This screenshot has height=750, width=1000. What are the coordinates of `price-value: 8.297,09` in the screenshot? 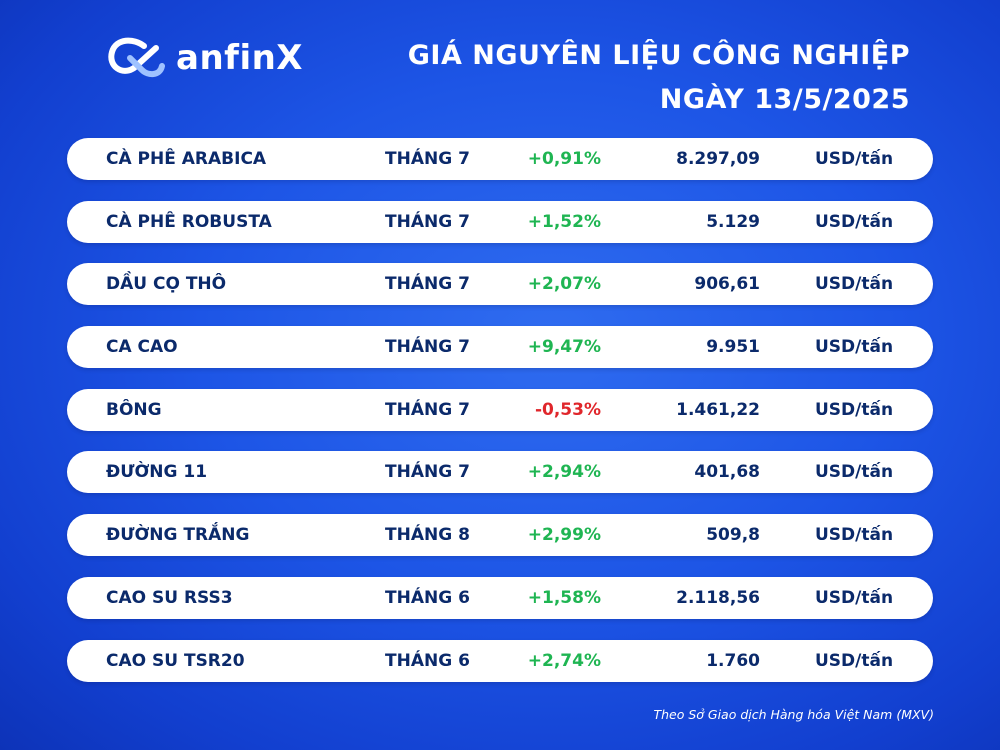 It's located at (718, 159).